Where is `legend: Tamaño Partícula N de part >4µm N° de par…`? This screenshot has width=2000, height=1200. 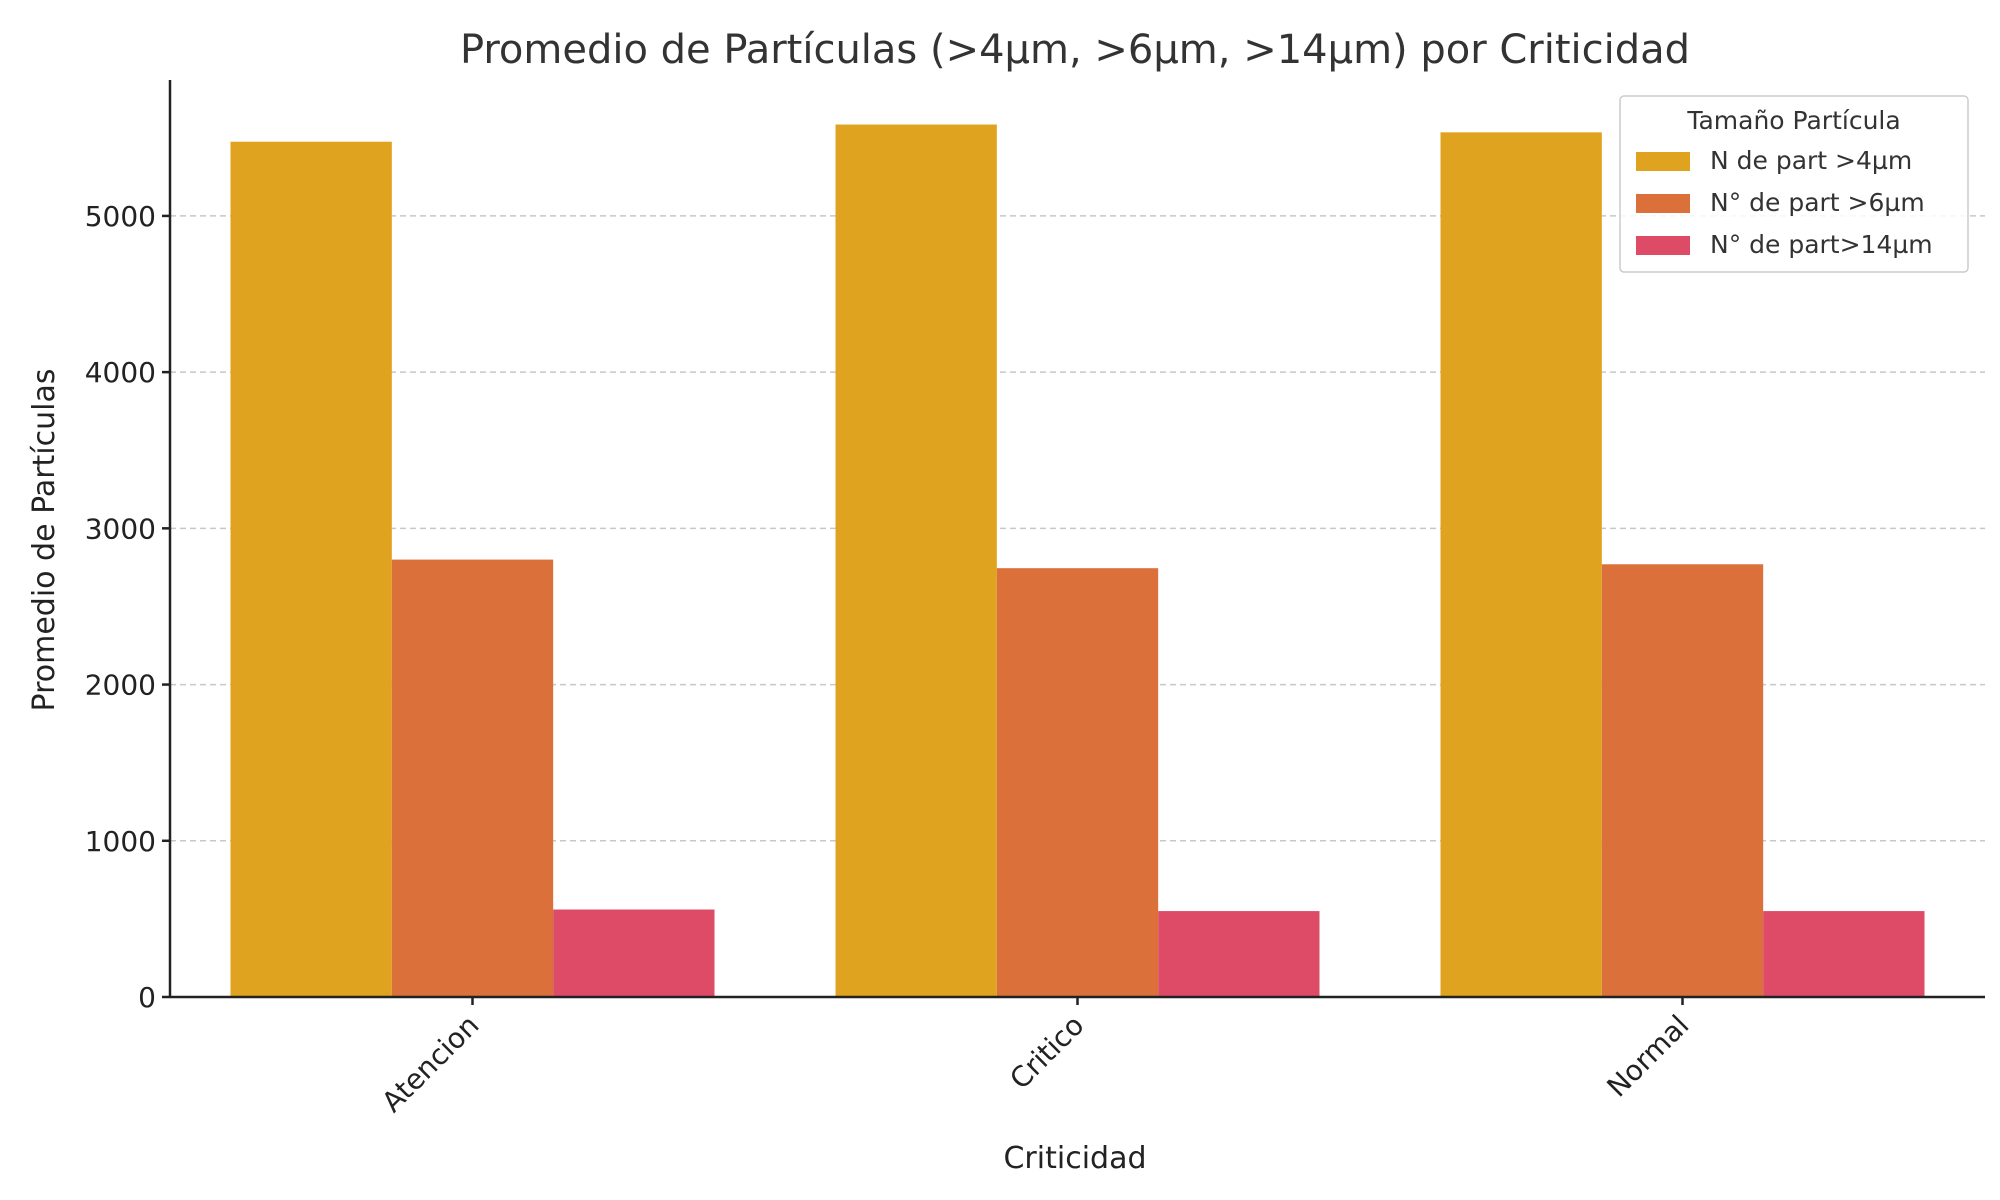
legend: Tamaño Partícula N de part >4µm N° de par… is located at coordinates (1794, 184).